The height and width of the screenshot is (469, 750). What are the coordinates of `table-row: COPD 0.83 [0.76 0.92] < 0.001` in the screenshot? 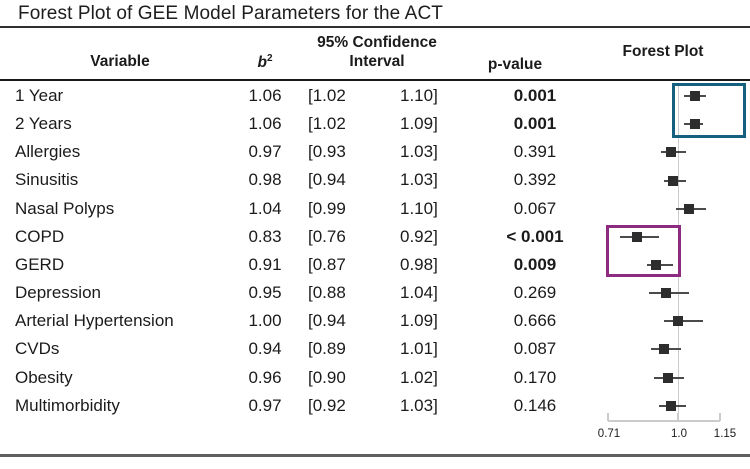 It's located at (375, 237).